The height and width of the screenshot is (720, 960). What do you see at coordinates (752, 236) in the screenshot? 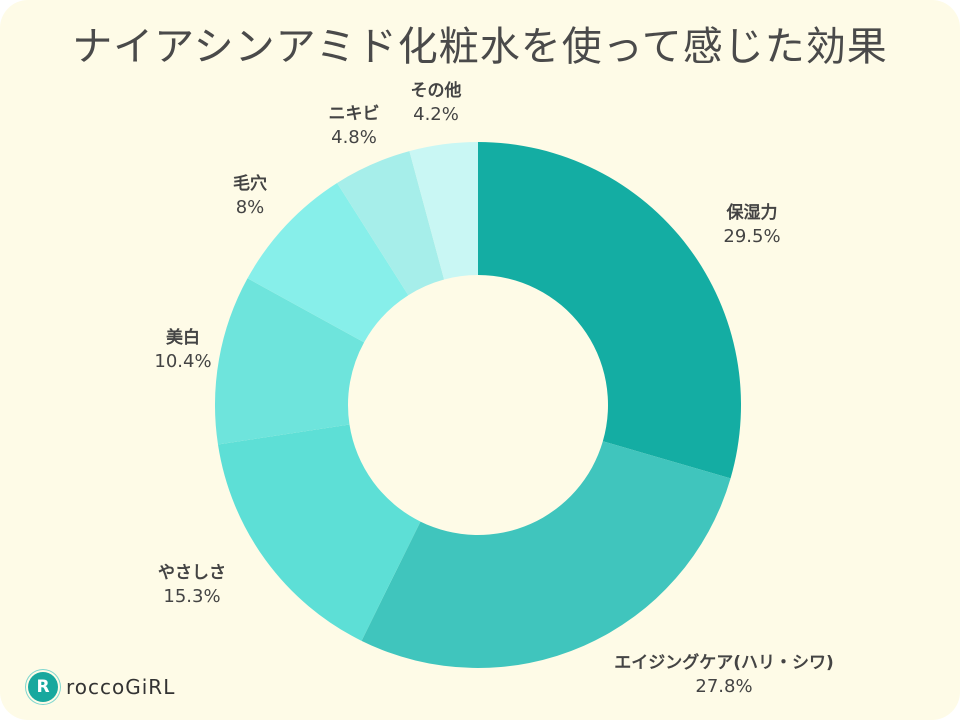
I see `slice-value: 29.5%` at bounding box center [752, 236].